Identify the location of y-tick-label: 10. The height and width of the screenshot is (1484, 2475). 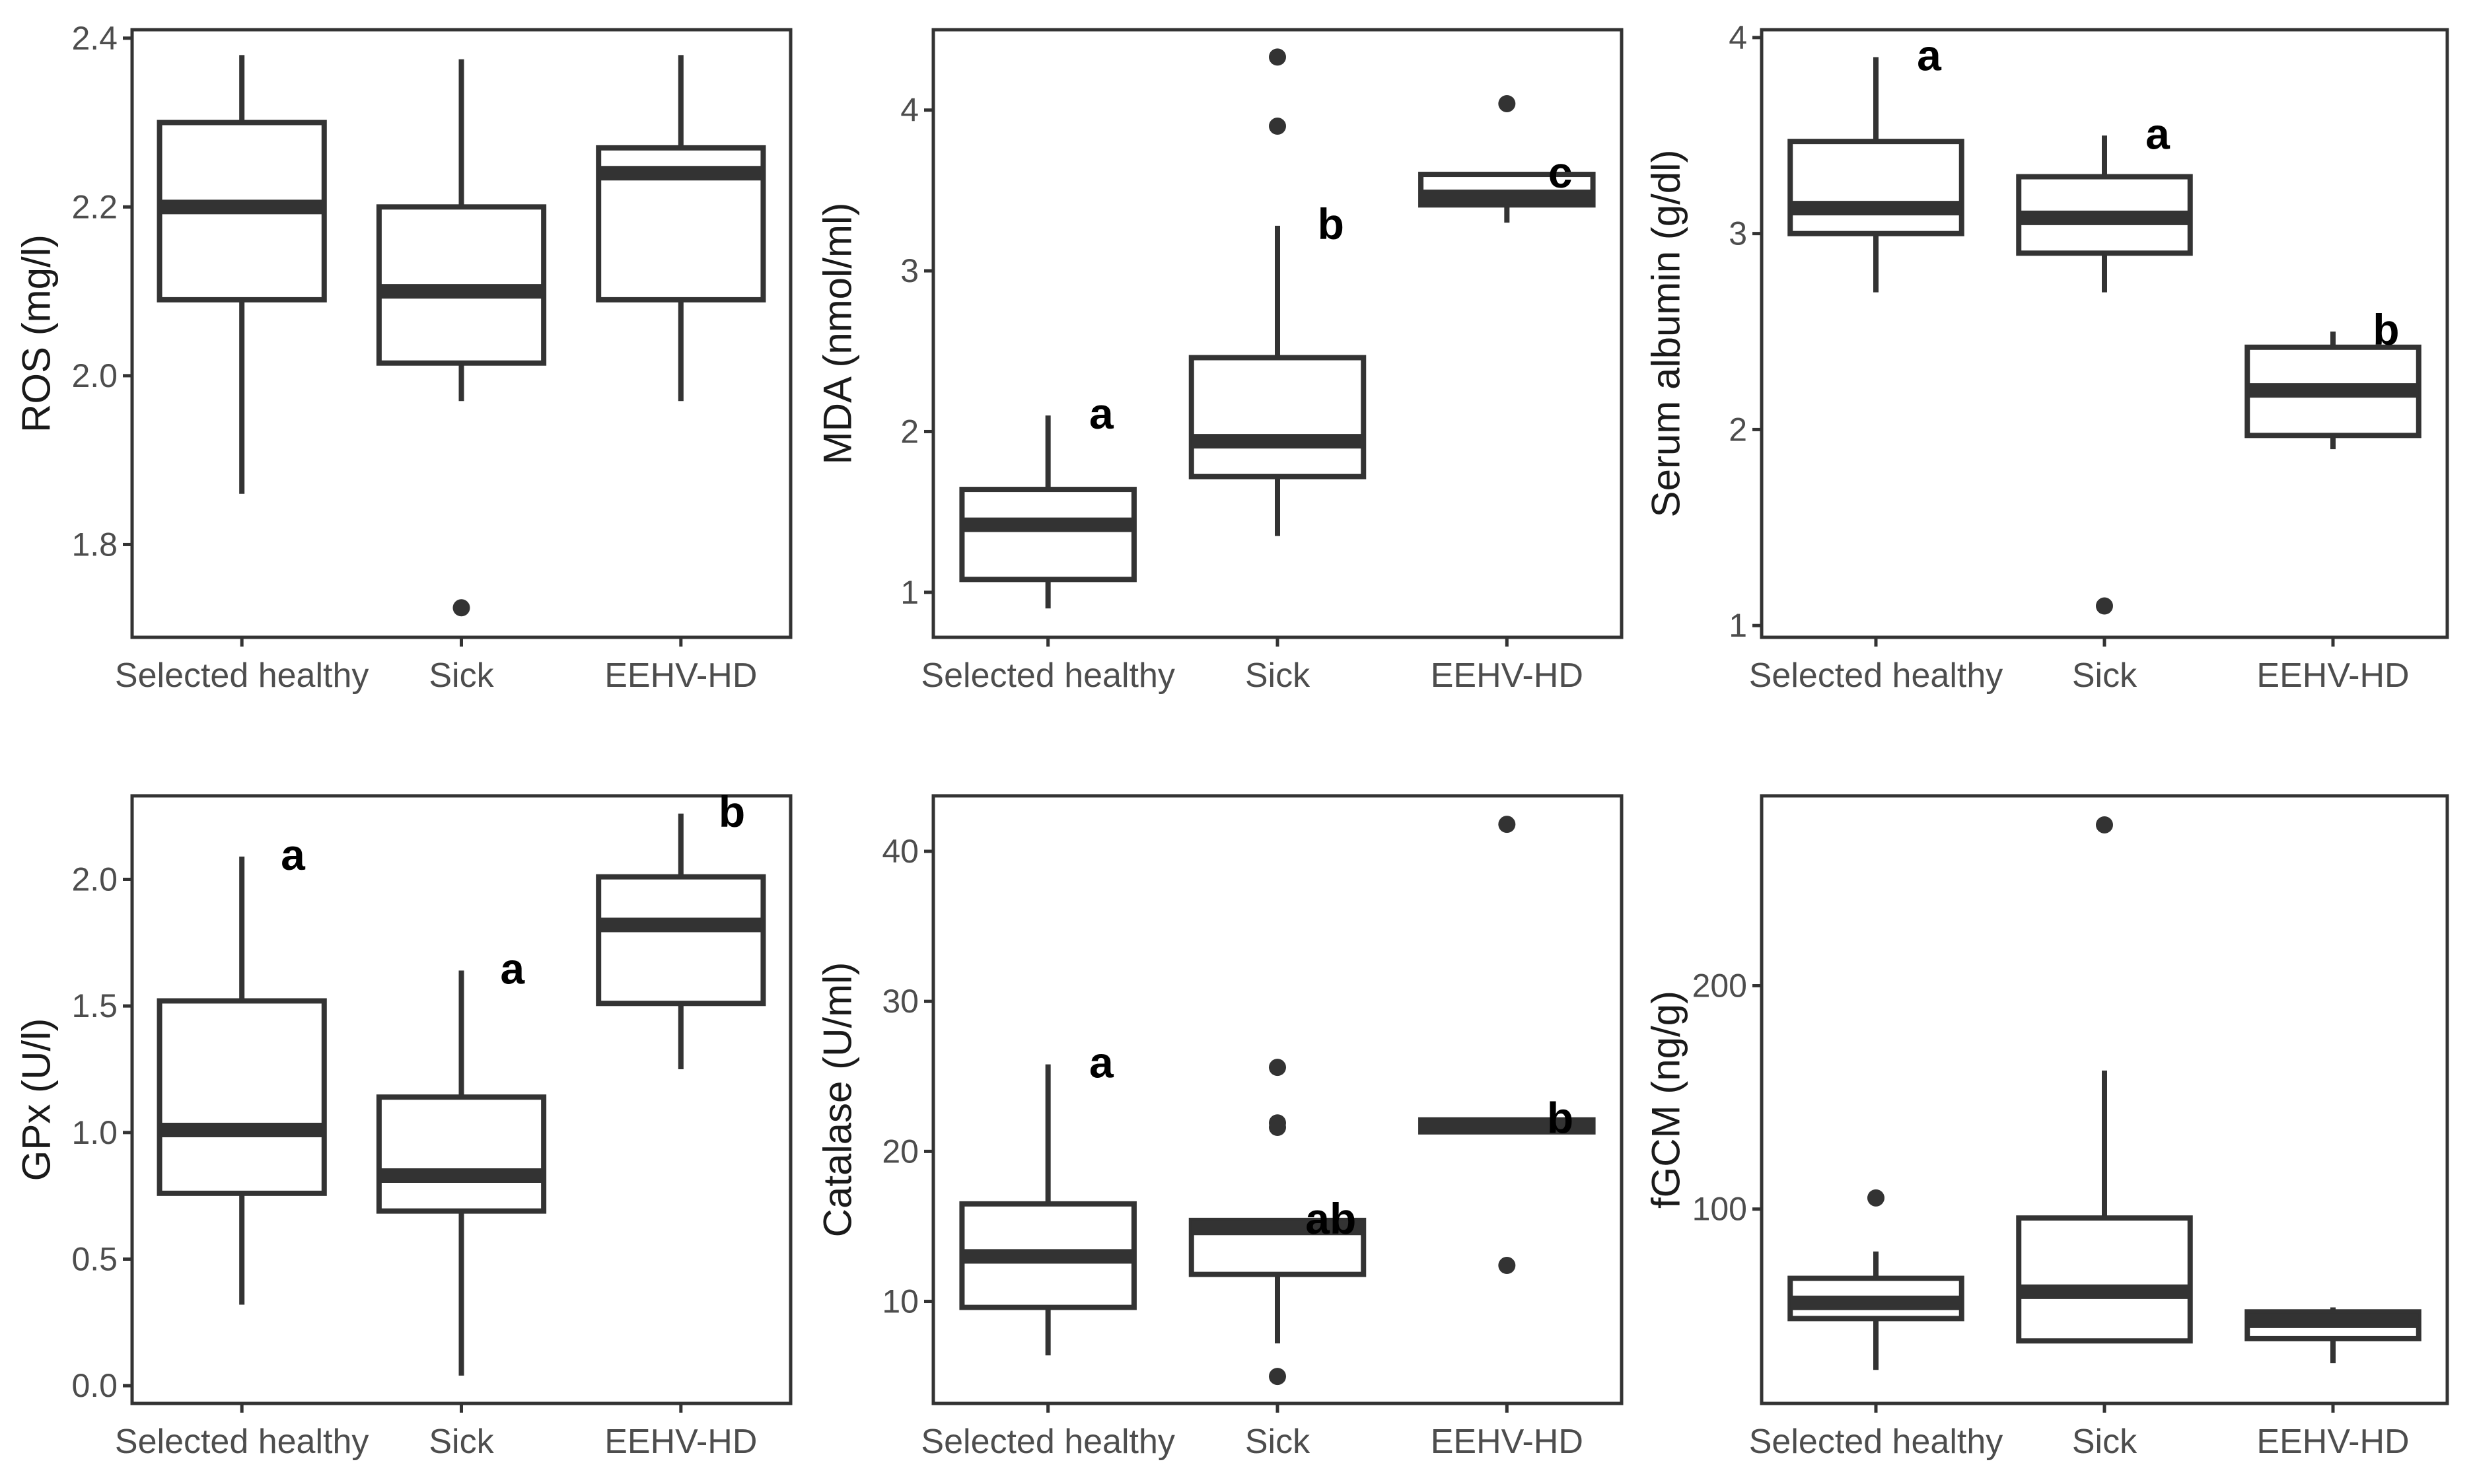
(900, 1301).